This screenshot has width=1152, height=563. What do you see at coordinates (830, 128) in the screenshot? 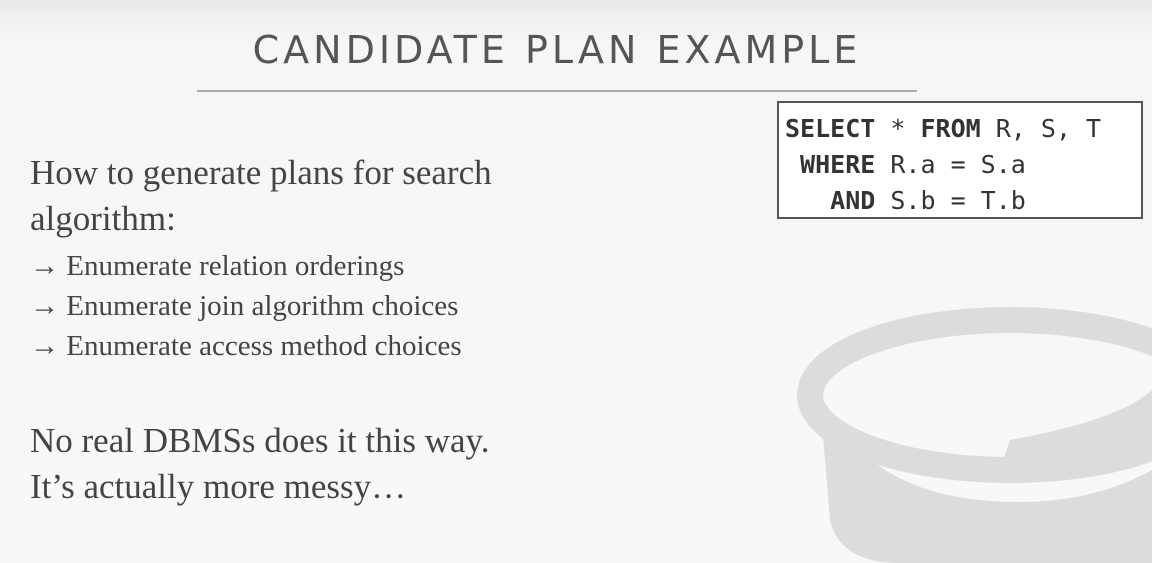
I see `code-keyword: SELECT` at bounding box center [830, 128].